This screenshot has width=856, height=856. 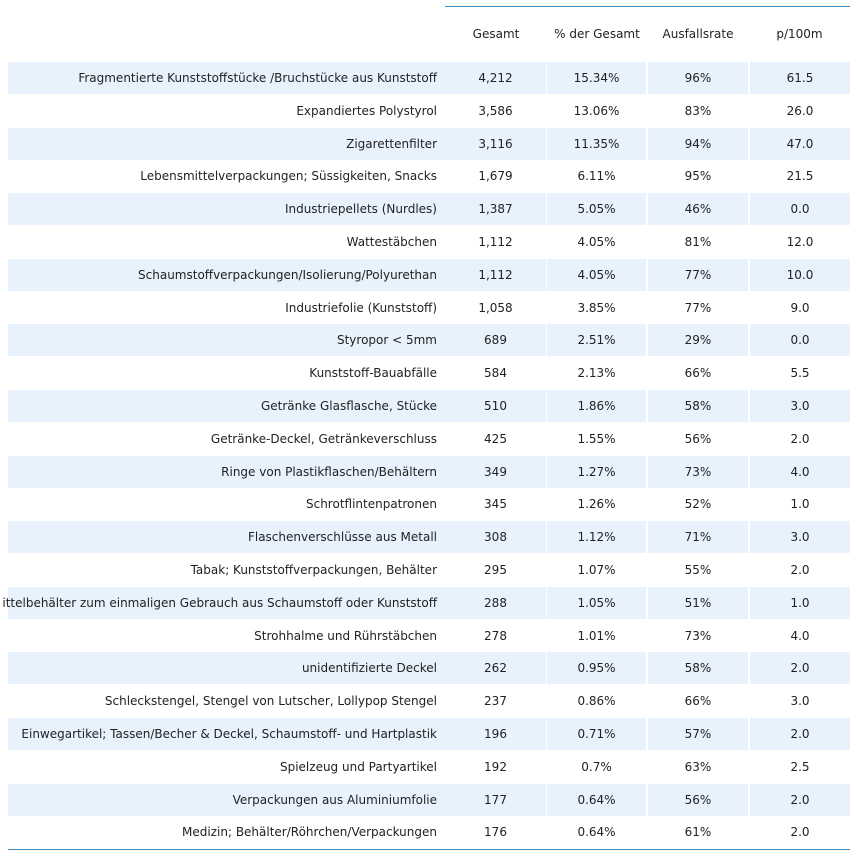 I want to click on cell-gesamt: 177, so click(x=495, y=799).